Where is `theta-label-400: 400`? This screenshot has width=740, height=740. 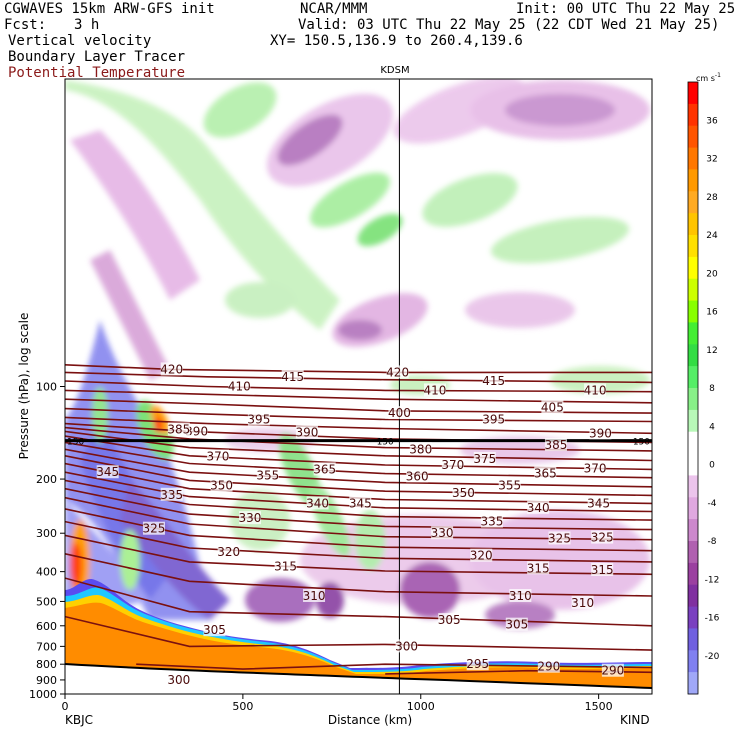 theta-label-400: 400 is located at coordinates (399, 413).